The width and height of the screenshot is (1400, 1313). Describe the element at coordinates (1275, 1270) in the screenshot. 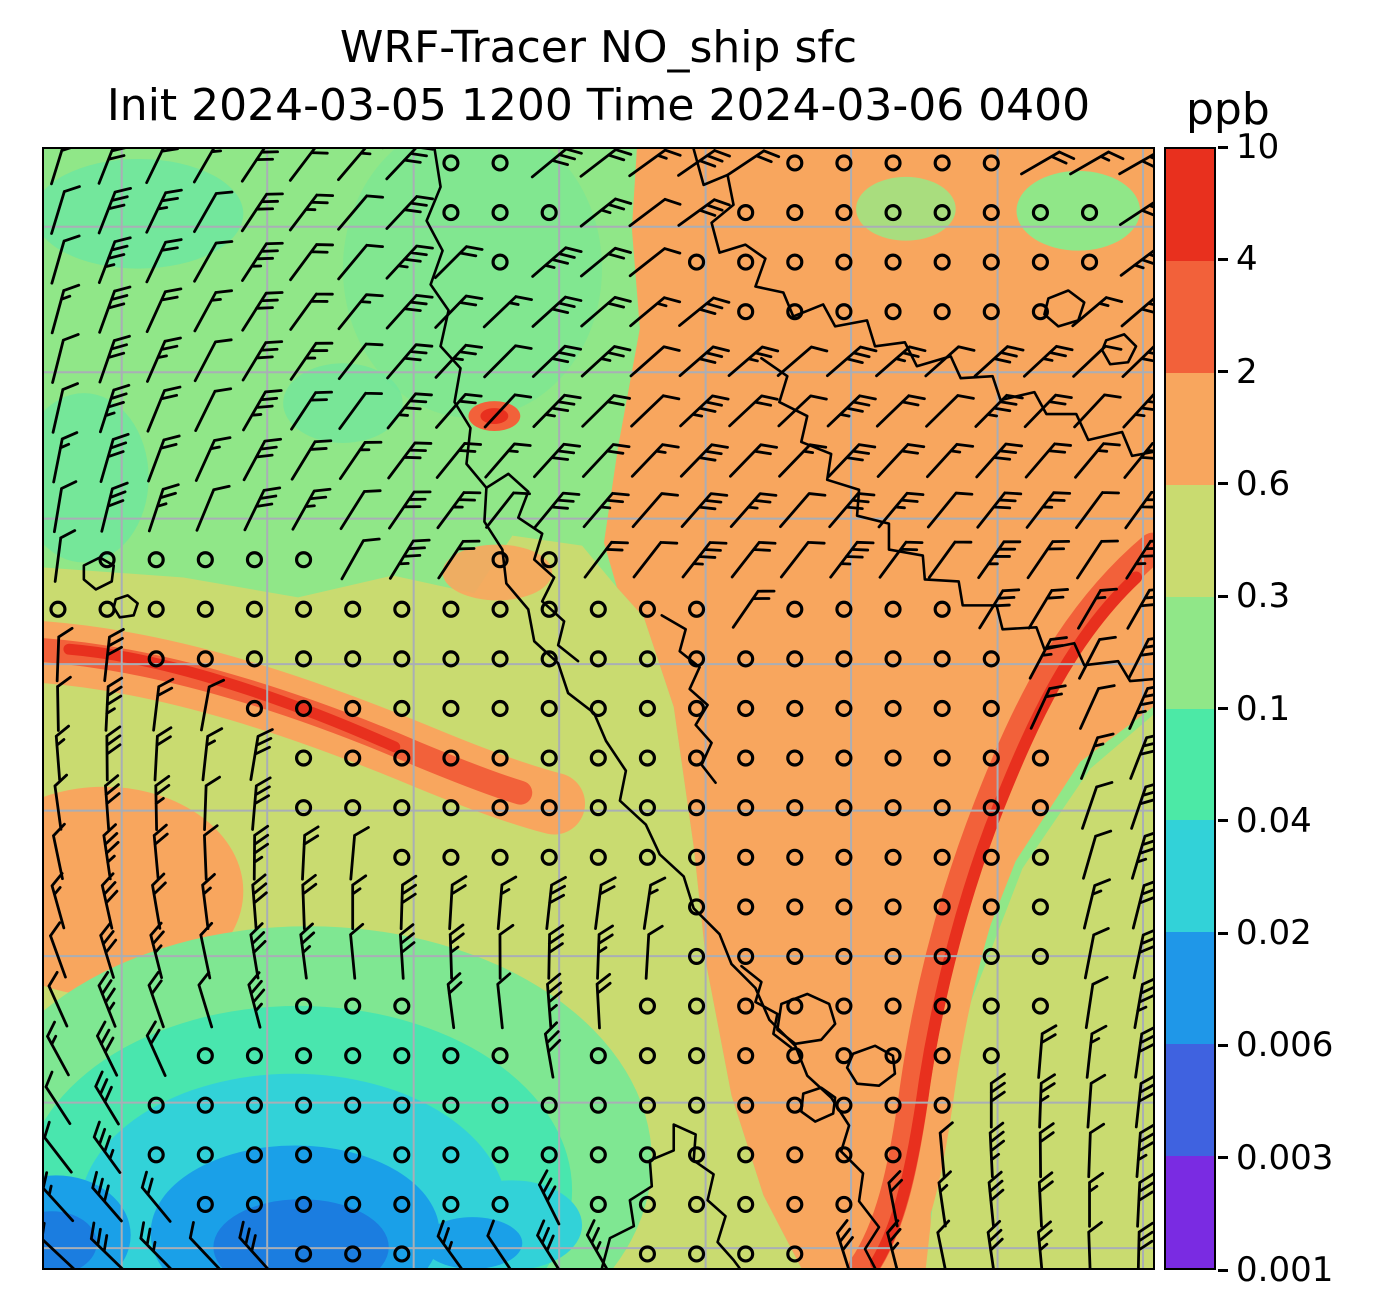

I see `colorbar-tick: 0.001` at that location.